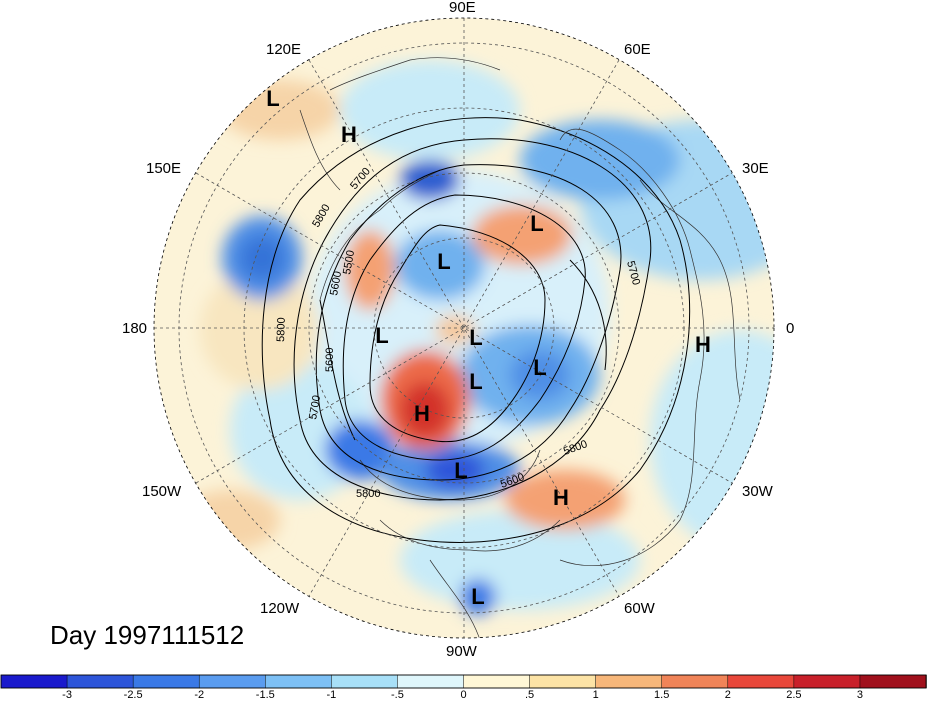 This screenshot has height=702, width=928. What do you see at coordinates (461, 651) in the screenshot?
I see `lon-label-90w: 90W` at bounding box center [461, 651].